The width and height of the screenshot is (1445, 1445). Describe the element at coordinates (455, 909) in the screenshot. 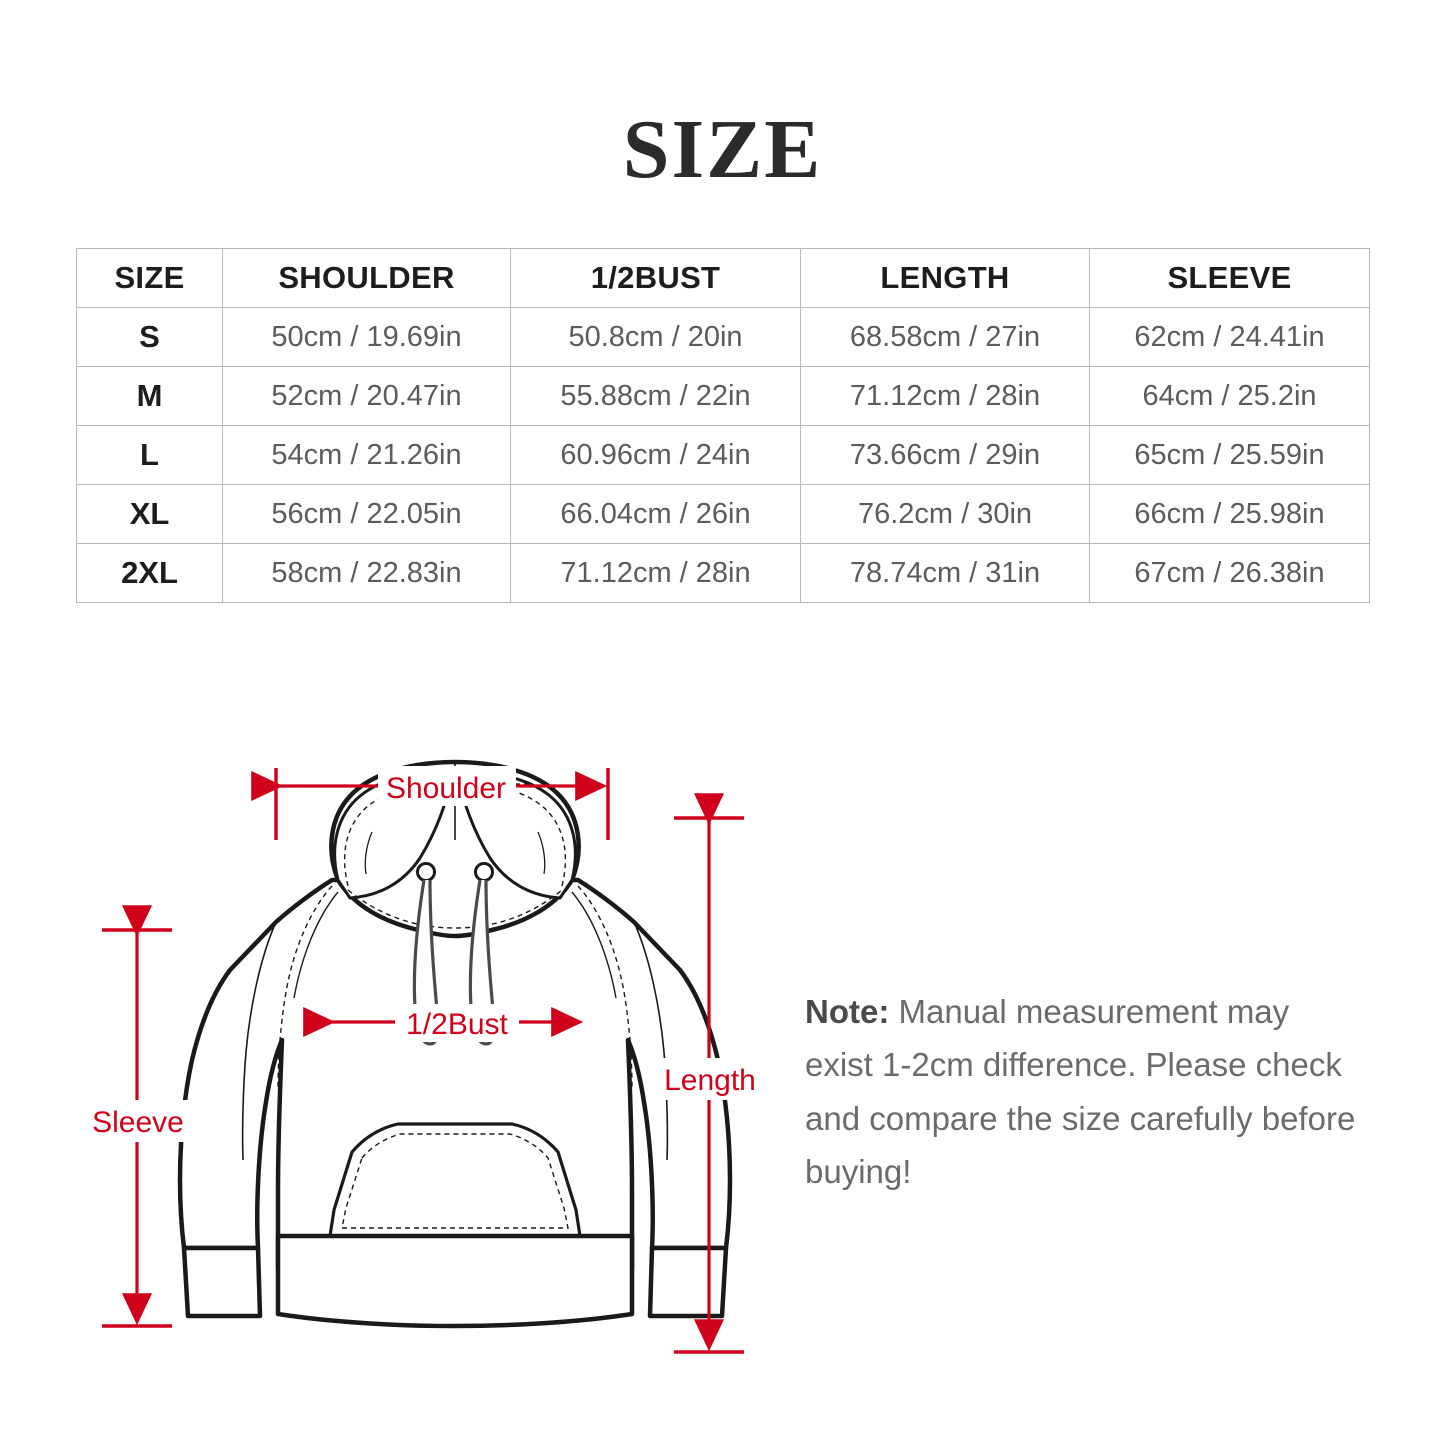

I see `neckline-seam` at that location.